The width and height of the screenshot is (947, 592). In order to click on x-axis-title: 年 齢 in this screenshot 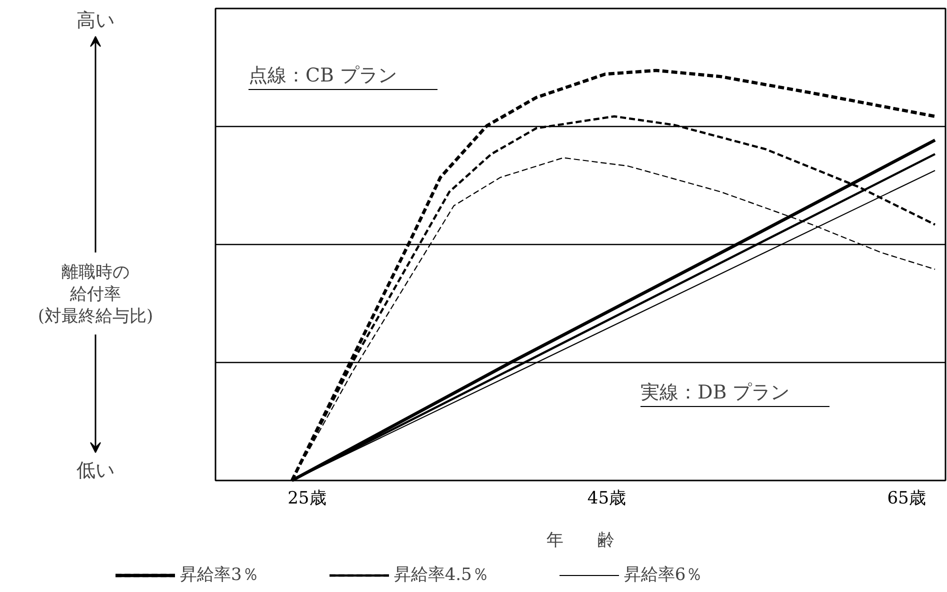, I will do `click(580, 540)`.